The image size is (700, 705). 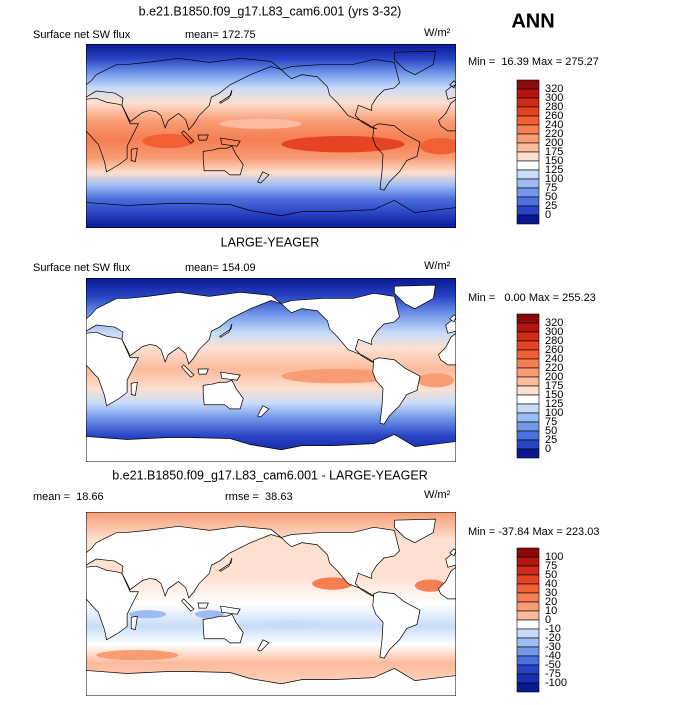 What do you see at coordinates (532, 21) in the screenshot?
I see `season-label: ANN` at bounding box center [532, 21].